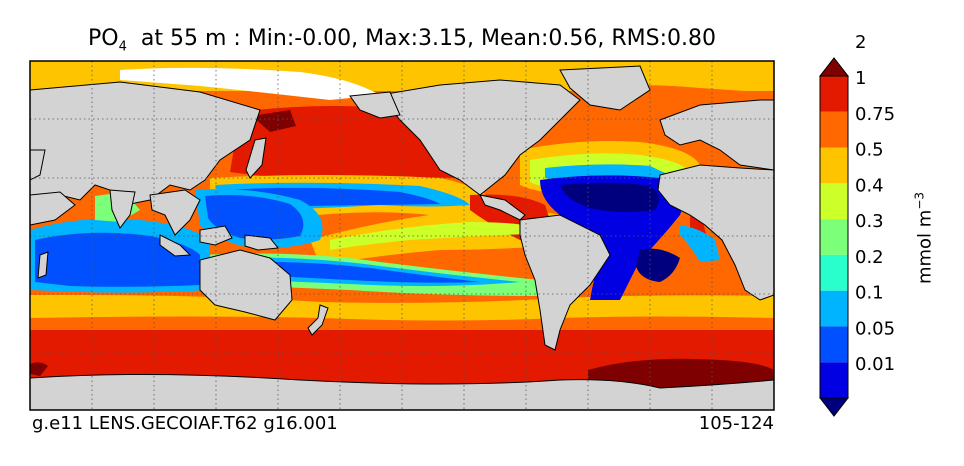 This screenshot has height=466, width=964. Describe the element at coordinates (38, 165) in the screenshot. I see `land-africa-east` at that location.